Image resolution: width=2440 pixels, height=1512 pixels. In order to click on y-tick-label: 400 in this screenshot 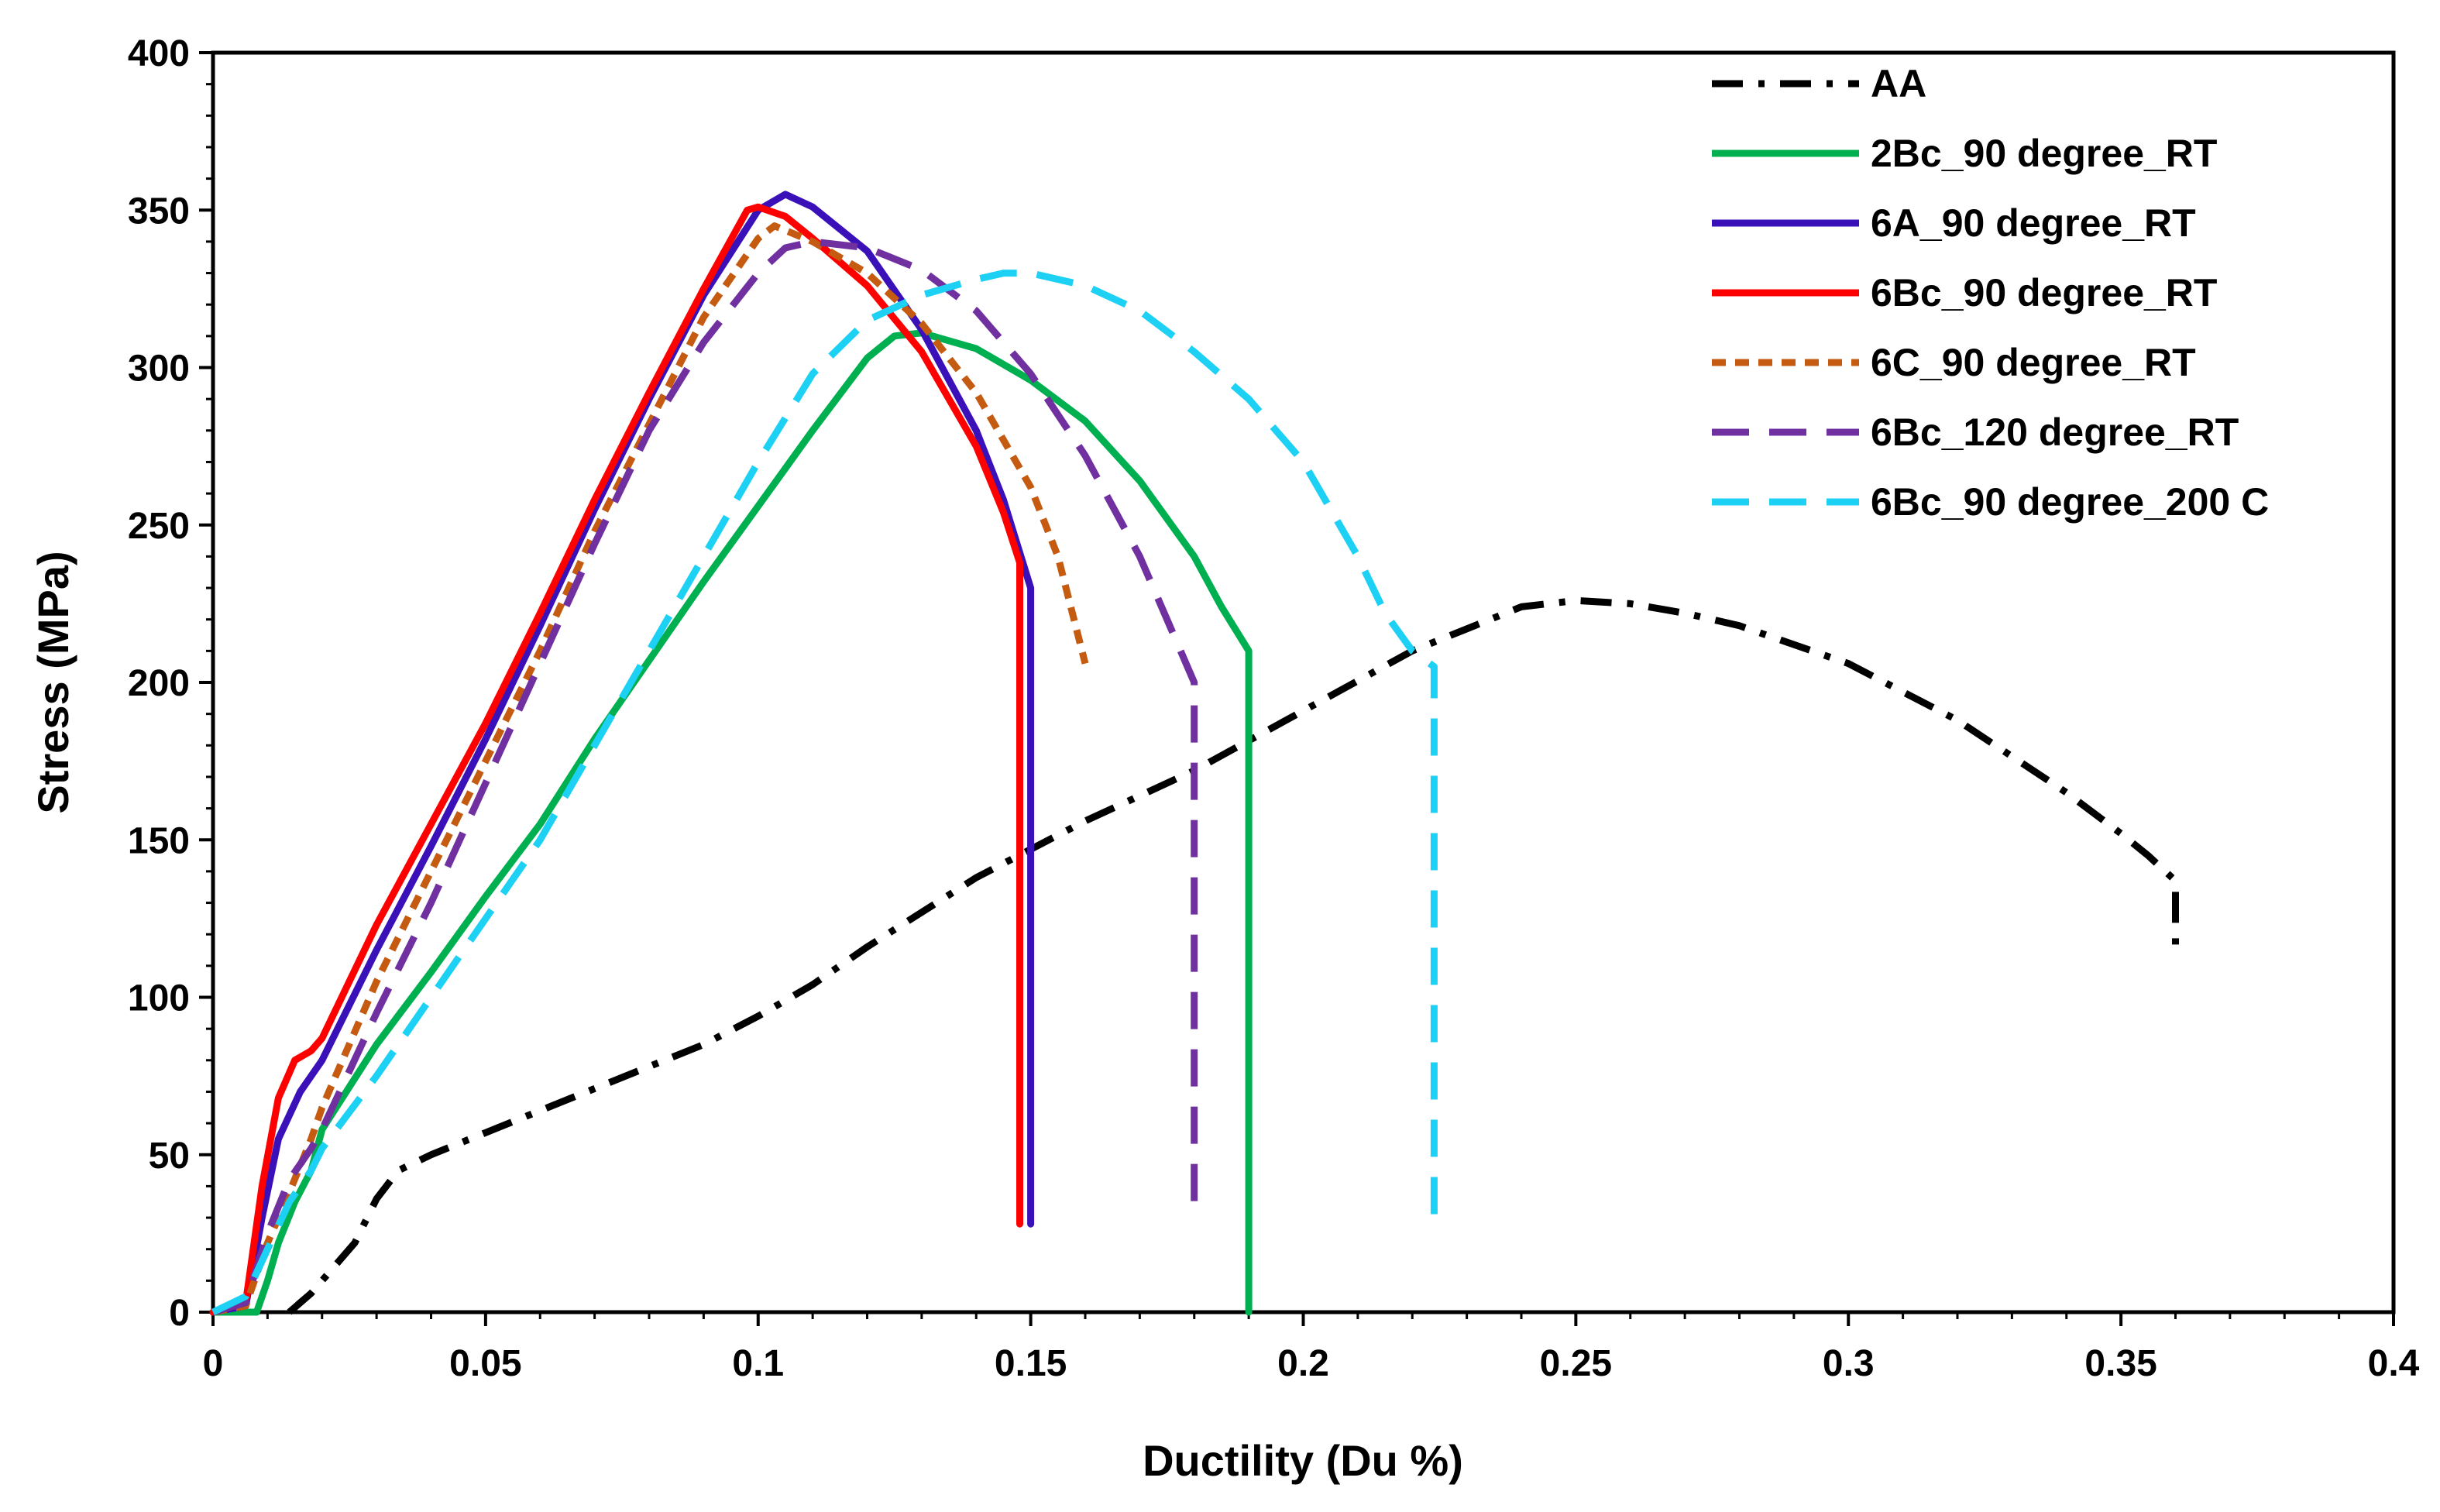, I will do `click(159, 53)`.